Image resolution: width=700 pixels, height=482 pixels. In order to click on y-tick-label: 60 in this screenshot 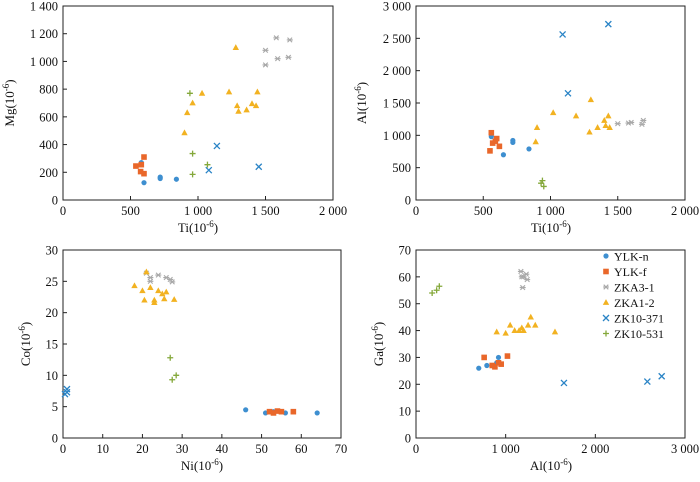, I will do `click(405, 277)`.